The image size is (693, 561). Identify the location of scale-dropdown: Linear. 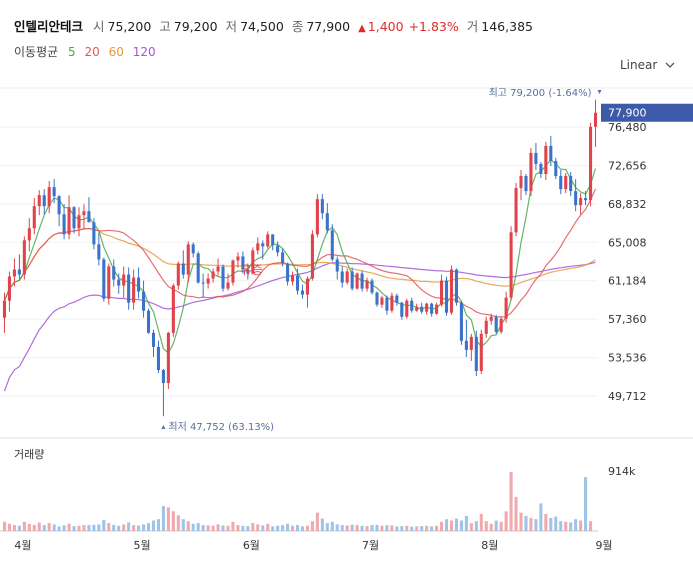
(647, 65).